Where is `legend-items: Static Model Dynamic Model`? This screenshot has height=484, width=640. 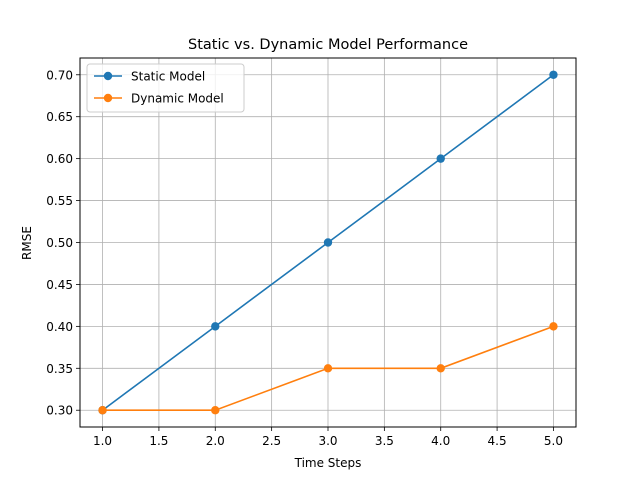 legend-items: Static Model Dynamic Model is located at coordinates (159, 88).